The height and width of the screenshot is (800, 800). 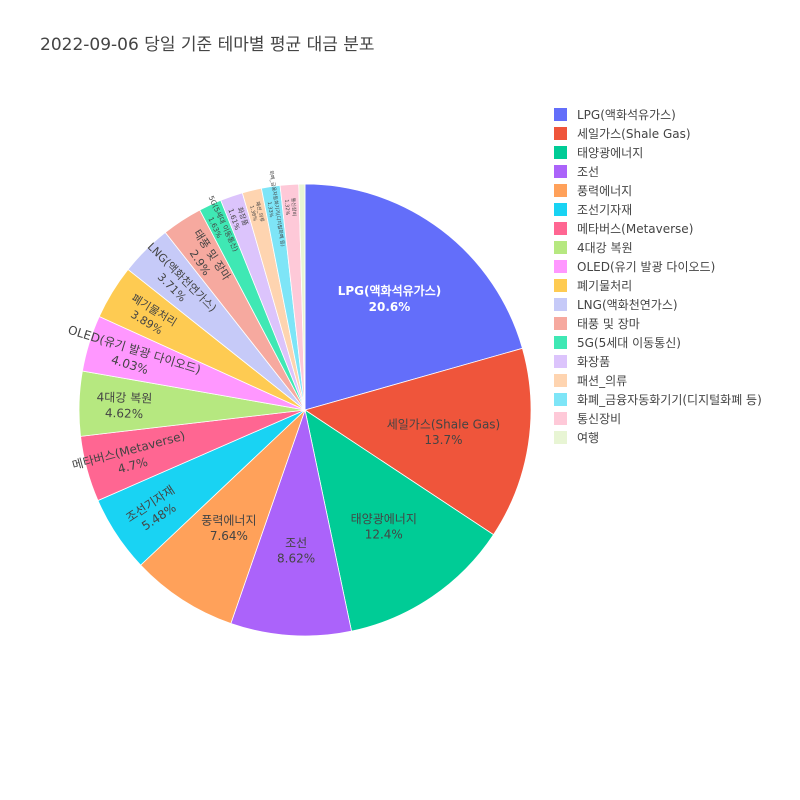 I want to click on legend-label: 세일가스(Shale Gas), so click(x=634, y=134).